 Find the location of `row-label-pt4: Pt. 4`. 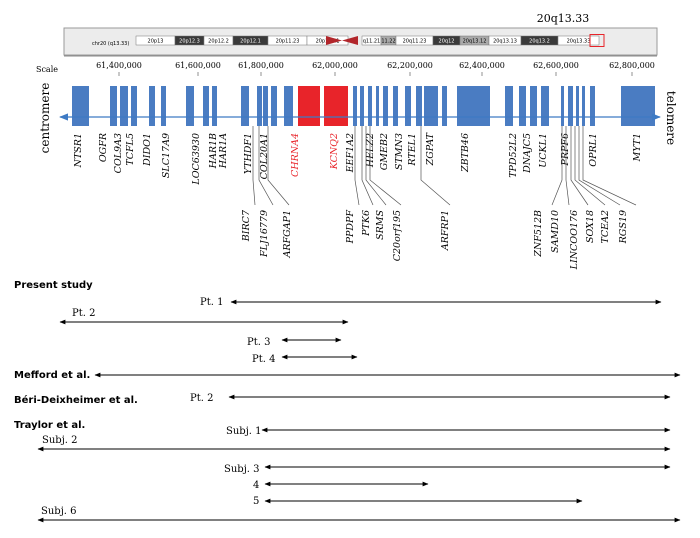

row-label-pt4: Pt. 4 is located at coordinates (263, 359).